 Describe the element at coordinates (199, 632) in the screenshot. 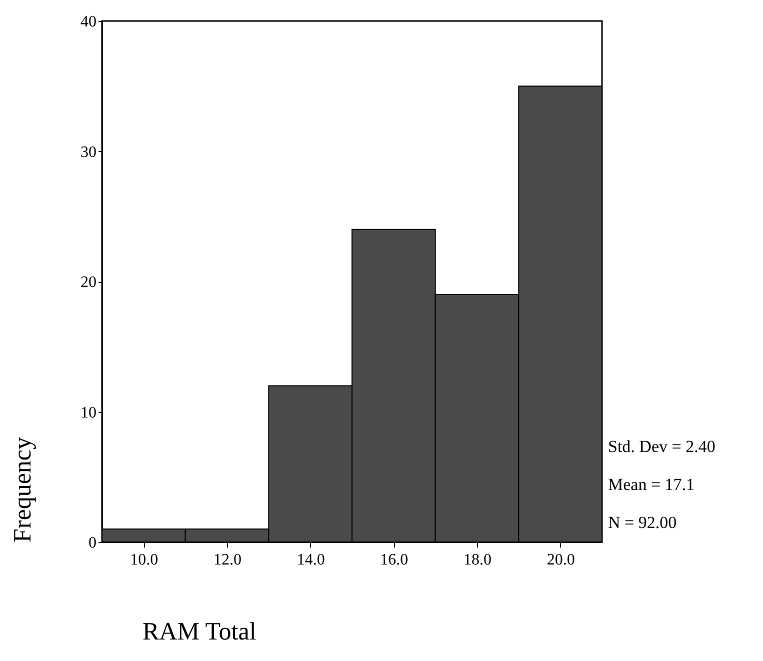

I see `x-axis-title: RAM Total` at that location.